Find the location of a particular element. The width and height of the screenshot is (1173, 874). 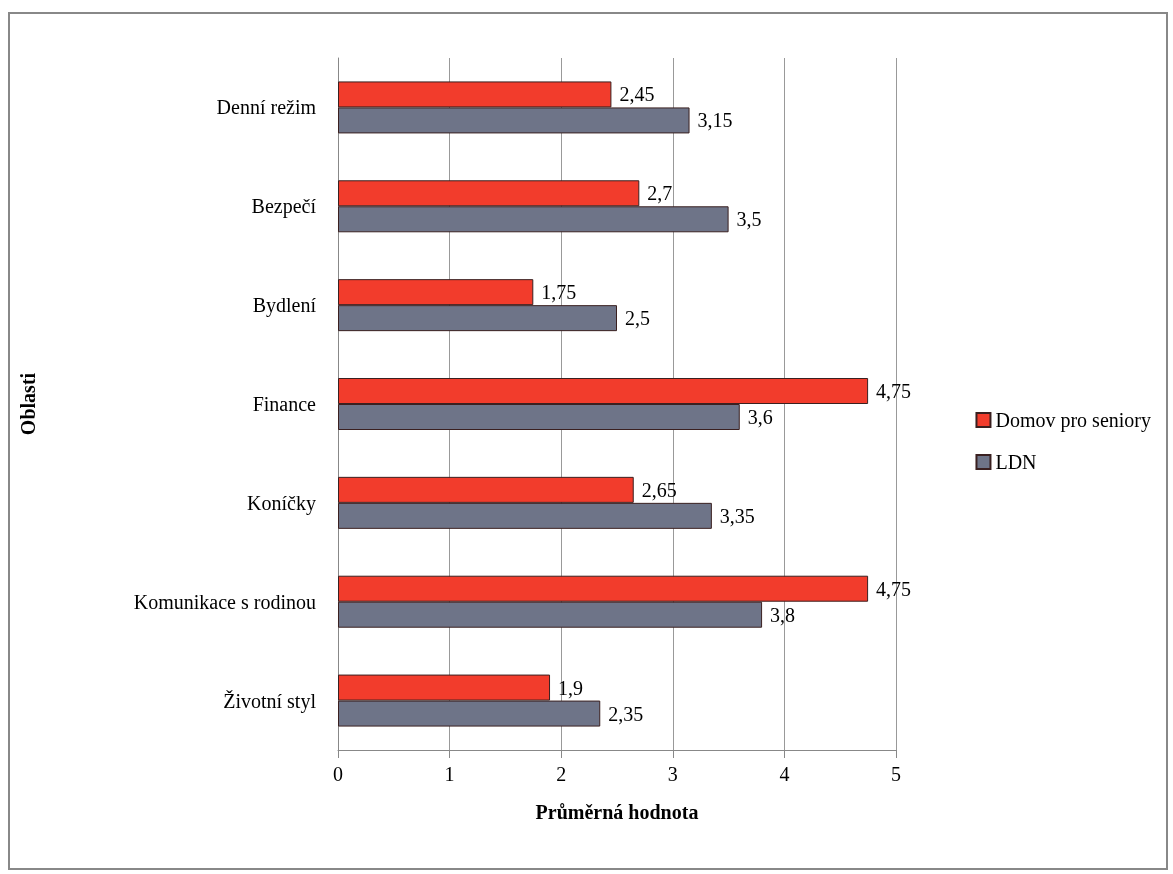

y-axis-title: Oblasti is located at coordinates (28, 404).